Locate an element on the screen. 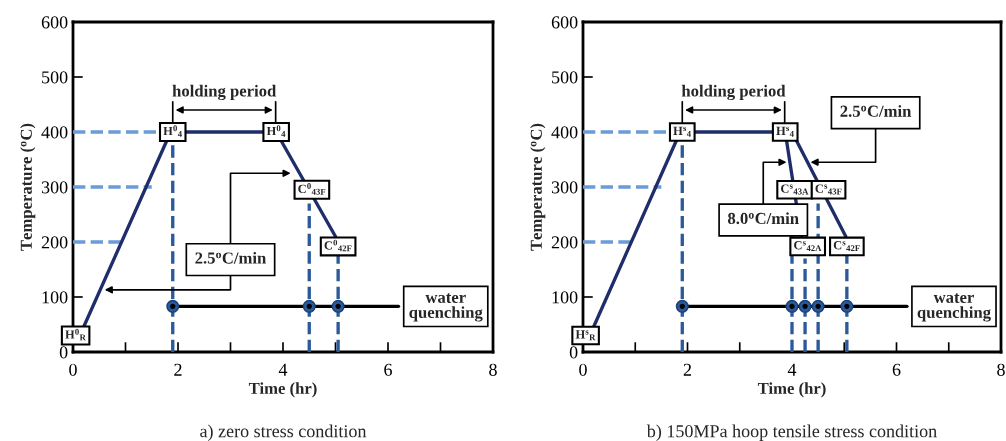 The image size is (1006, 441). annotation: C$^{s}$$_{42F}$ is located at coordinates (846, 246).